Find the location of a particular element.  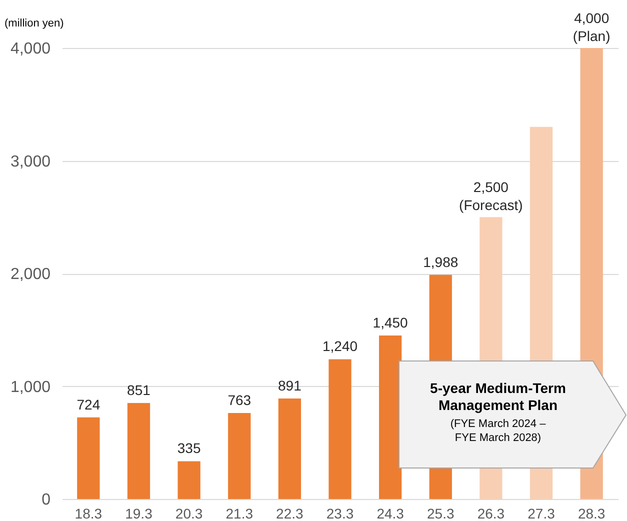

x-tick-label: 26.3 is located at coordinates (491, 513).